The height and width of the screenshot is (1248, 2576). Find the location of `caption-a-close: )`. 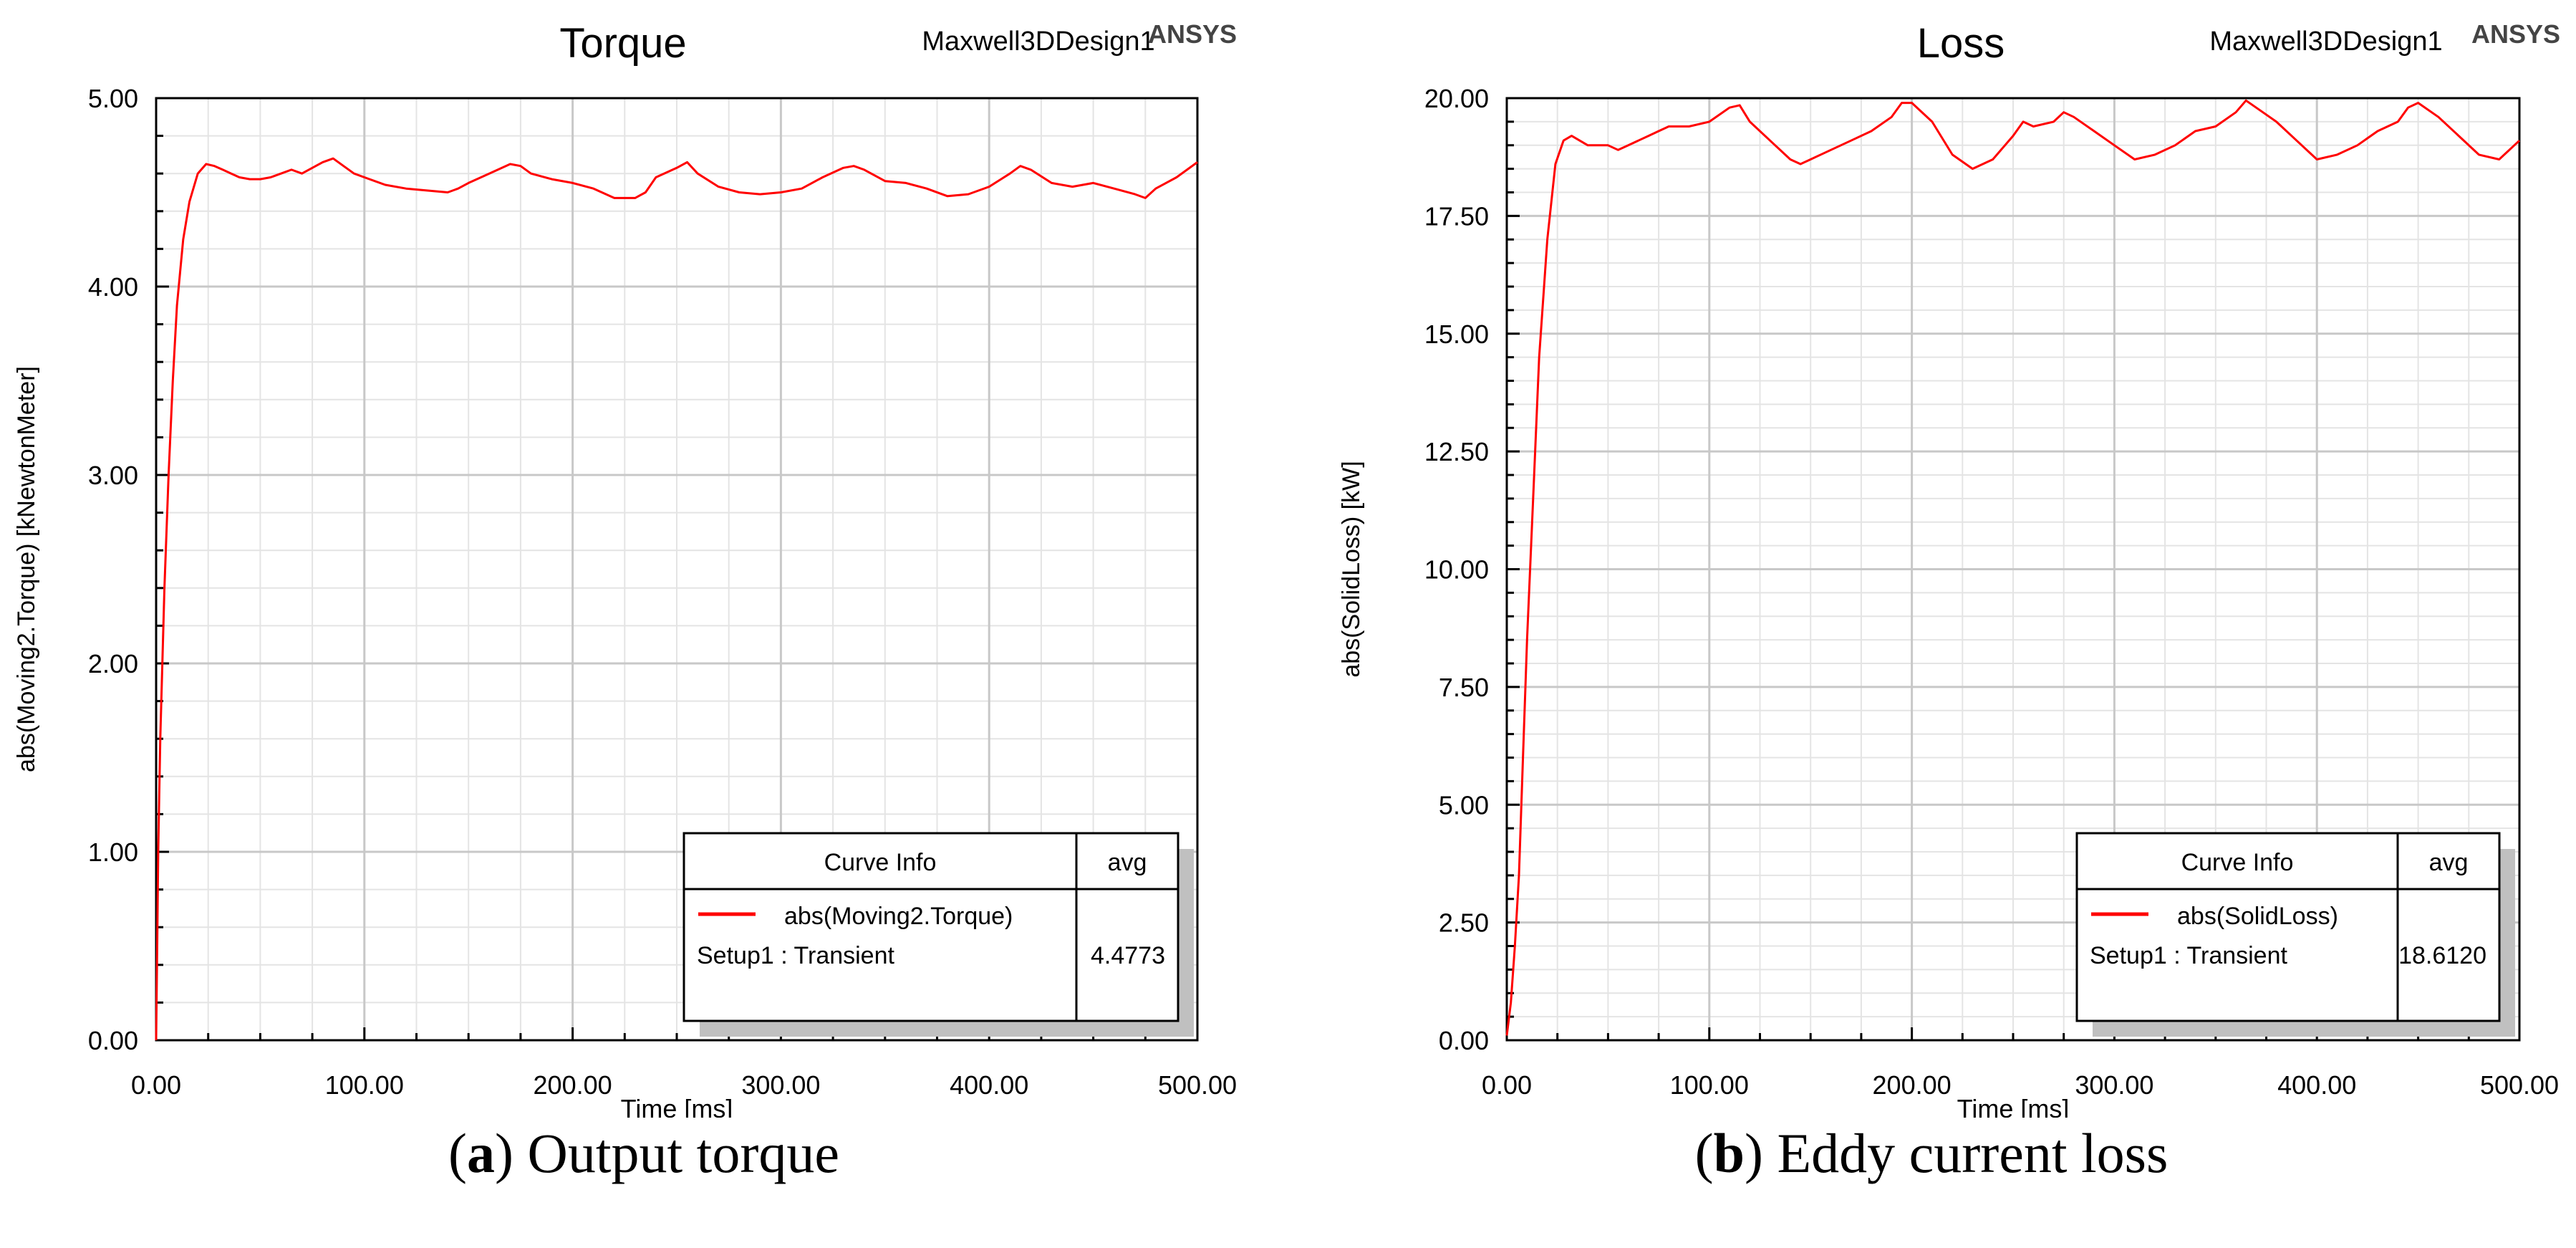

caption-a-close: ) is located at coordinates (504, 1153).